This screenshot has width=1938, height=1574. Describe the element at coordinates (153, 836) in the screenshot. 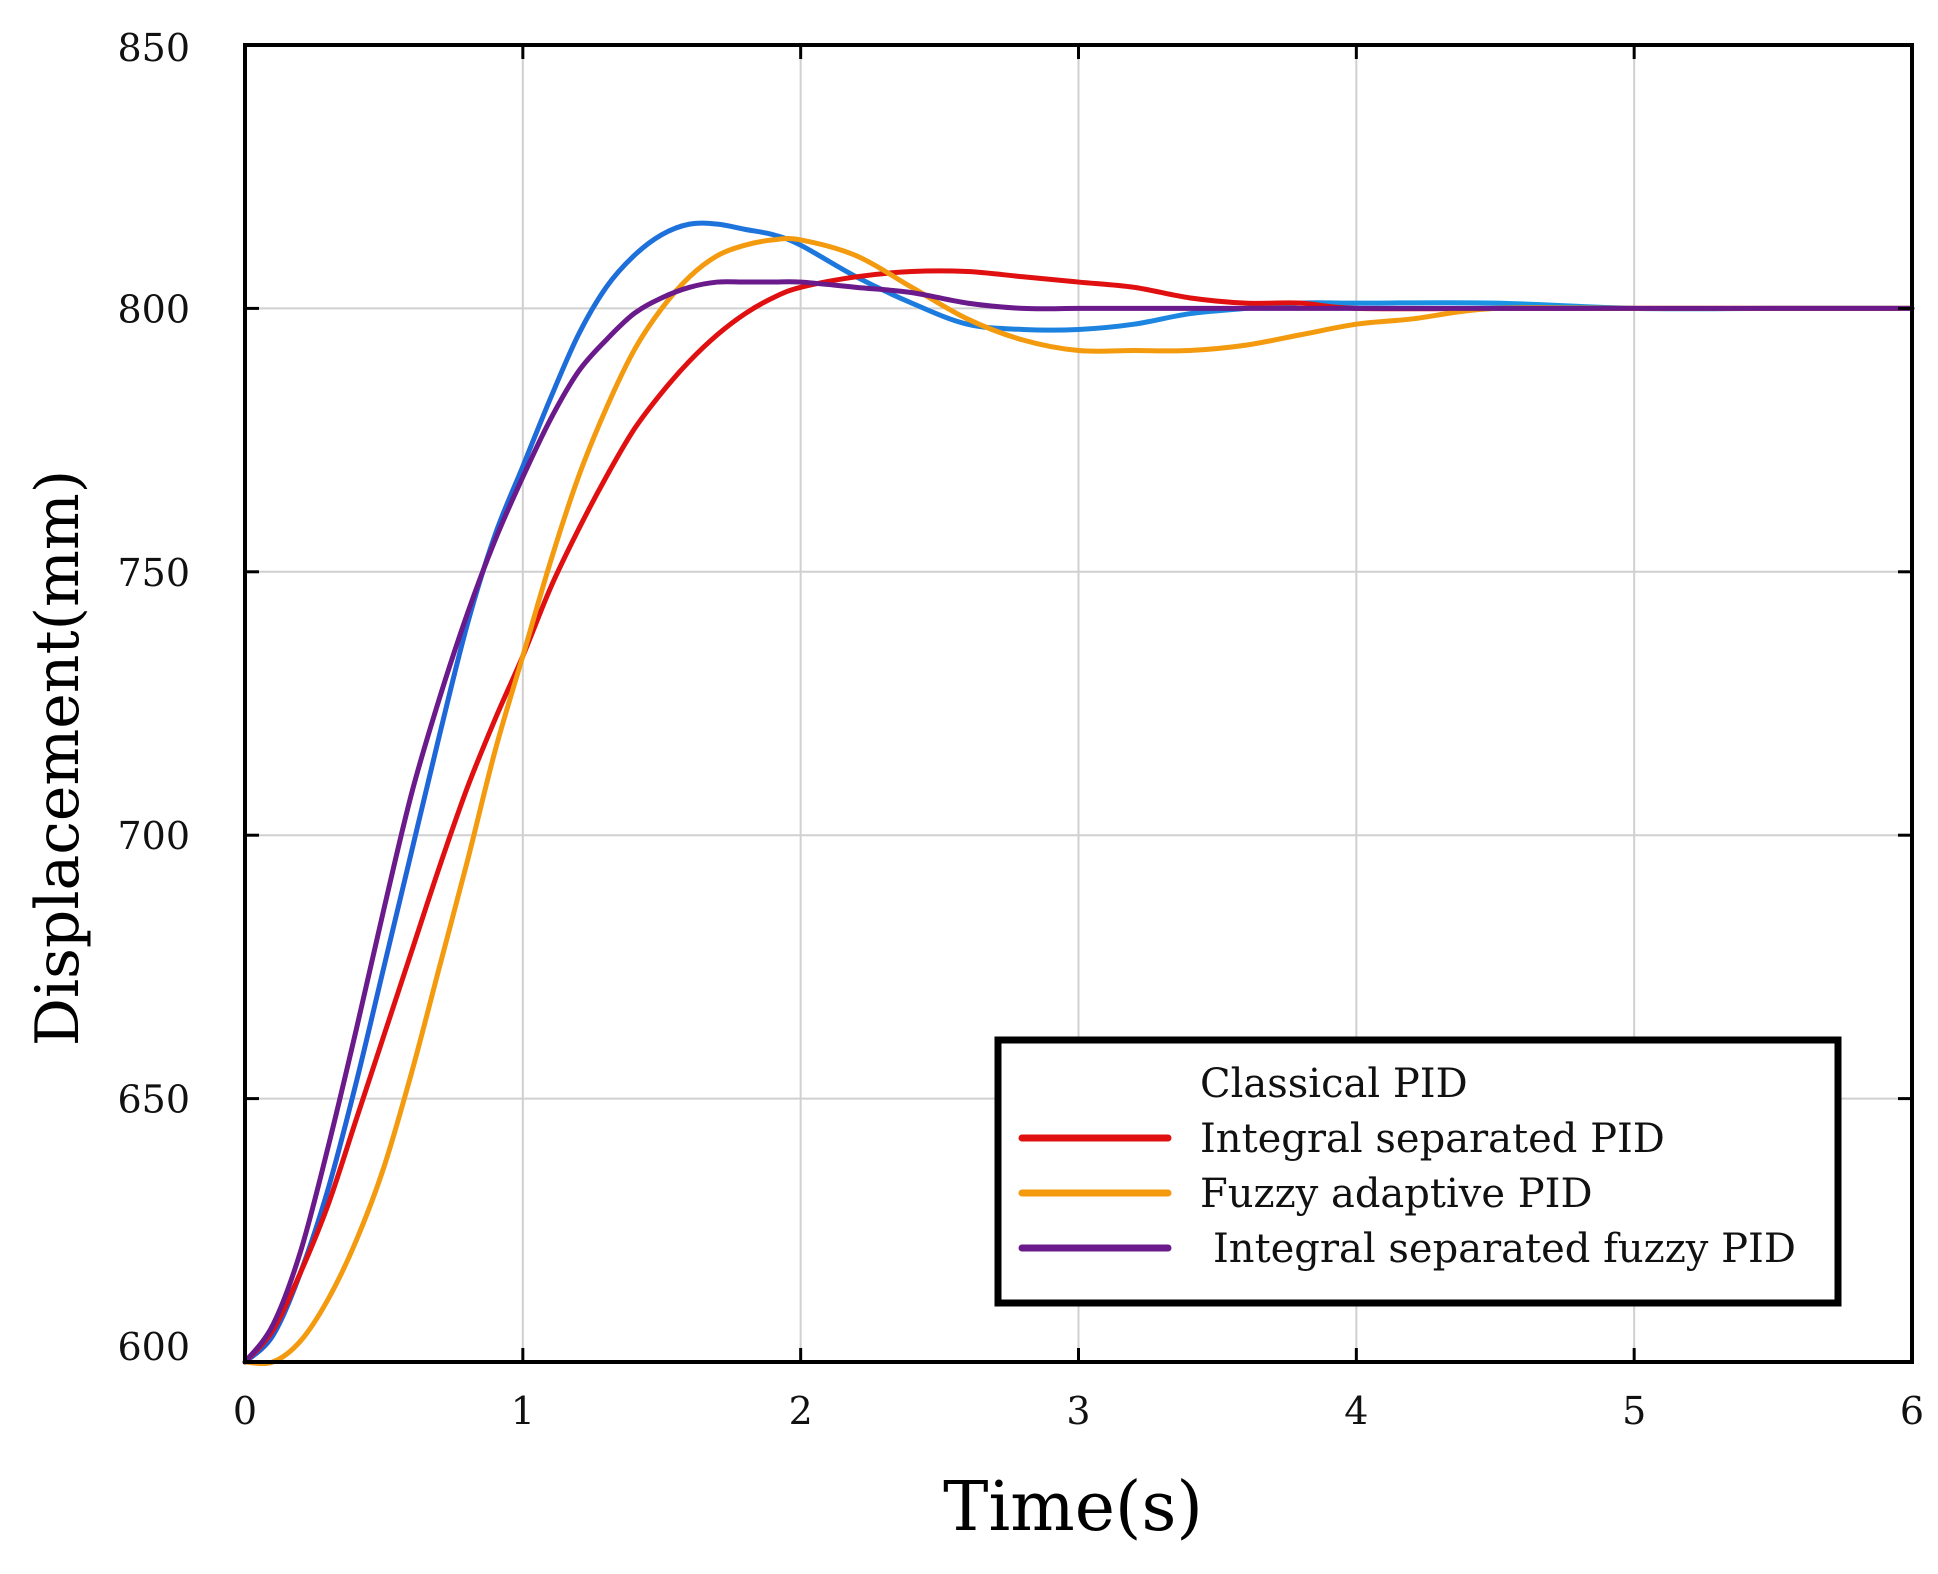

I see `y-tick-label: 700` at that location.